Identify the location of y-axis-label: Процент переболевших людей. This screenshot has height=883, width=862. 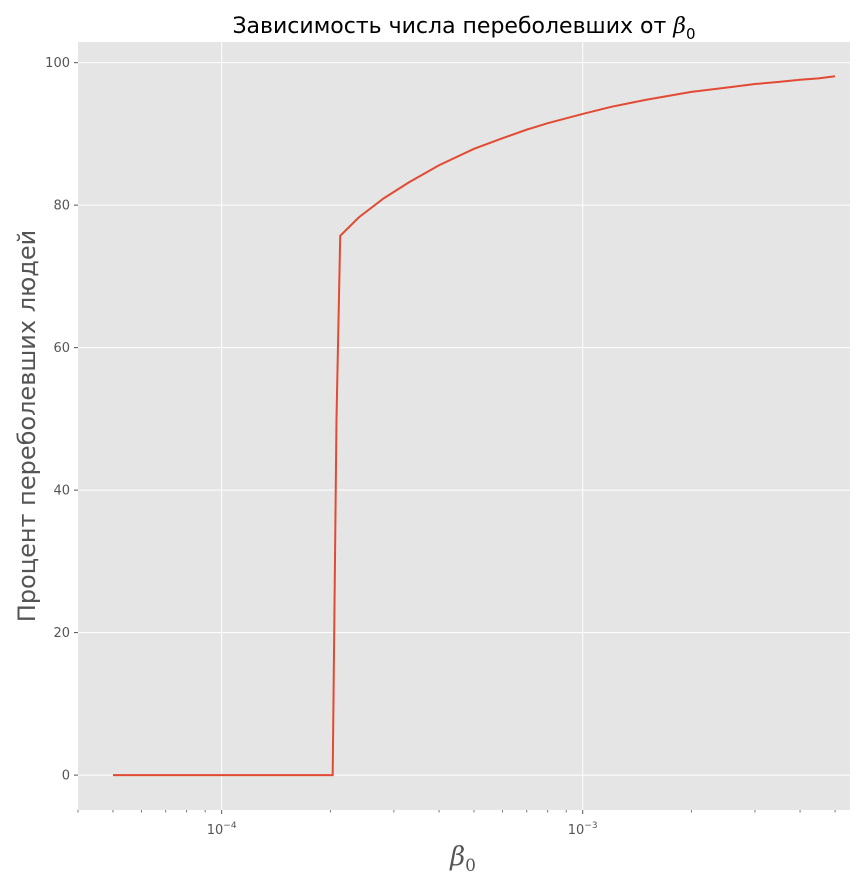
(27, 426).